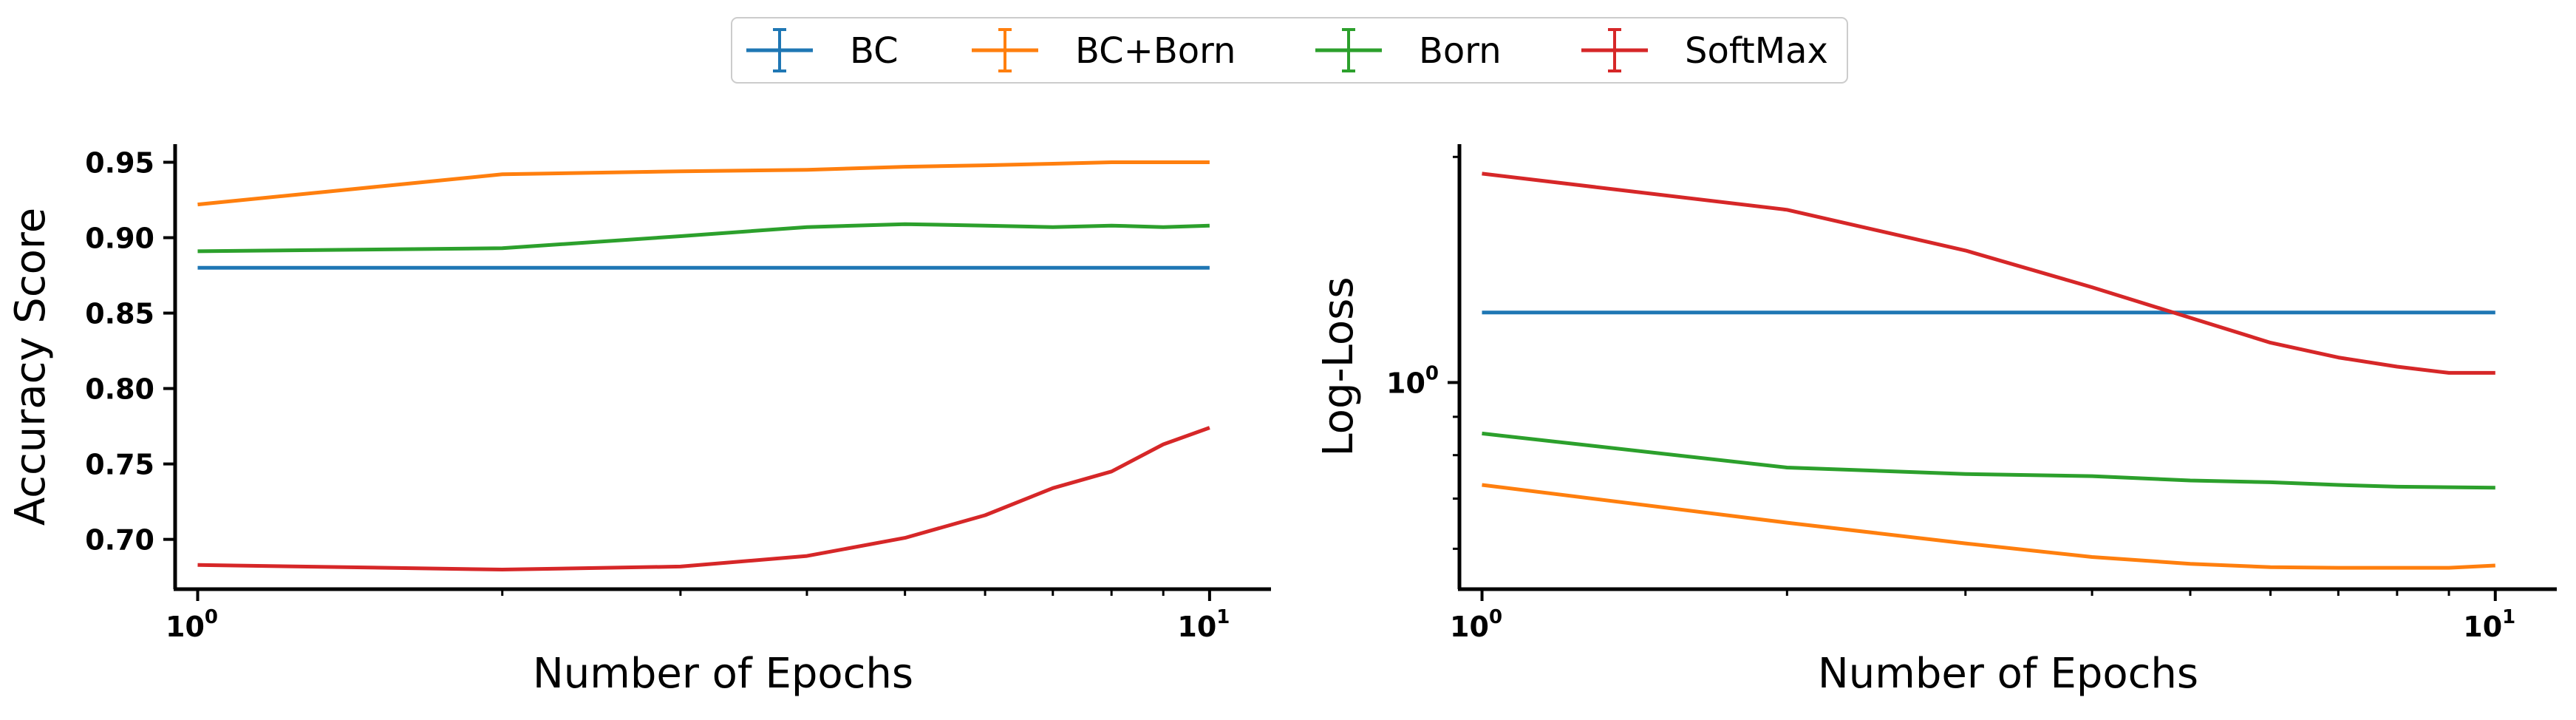 Image resolution: width=2576 pixels, height=720 pixels. I want to click on legend-label: SoftMax, so click(1756, 51).